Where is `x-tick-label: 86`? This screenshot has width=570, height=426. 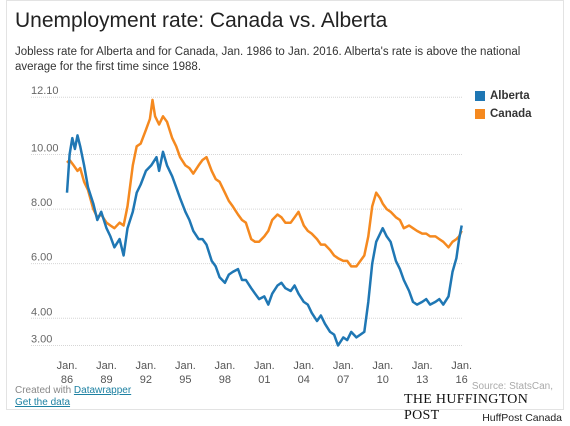 x-tick-label: 86 is located at coordinates (67, 380).